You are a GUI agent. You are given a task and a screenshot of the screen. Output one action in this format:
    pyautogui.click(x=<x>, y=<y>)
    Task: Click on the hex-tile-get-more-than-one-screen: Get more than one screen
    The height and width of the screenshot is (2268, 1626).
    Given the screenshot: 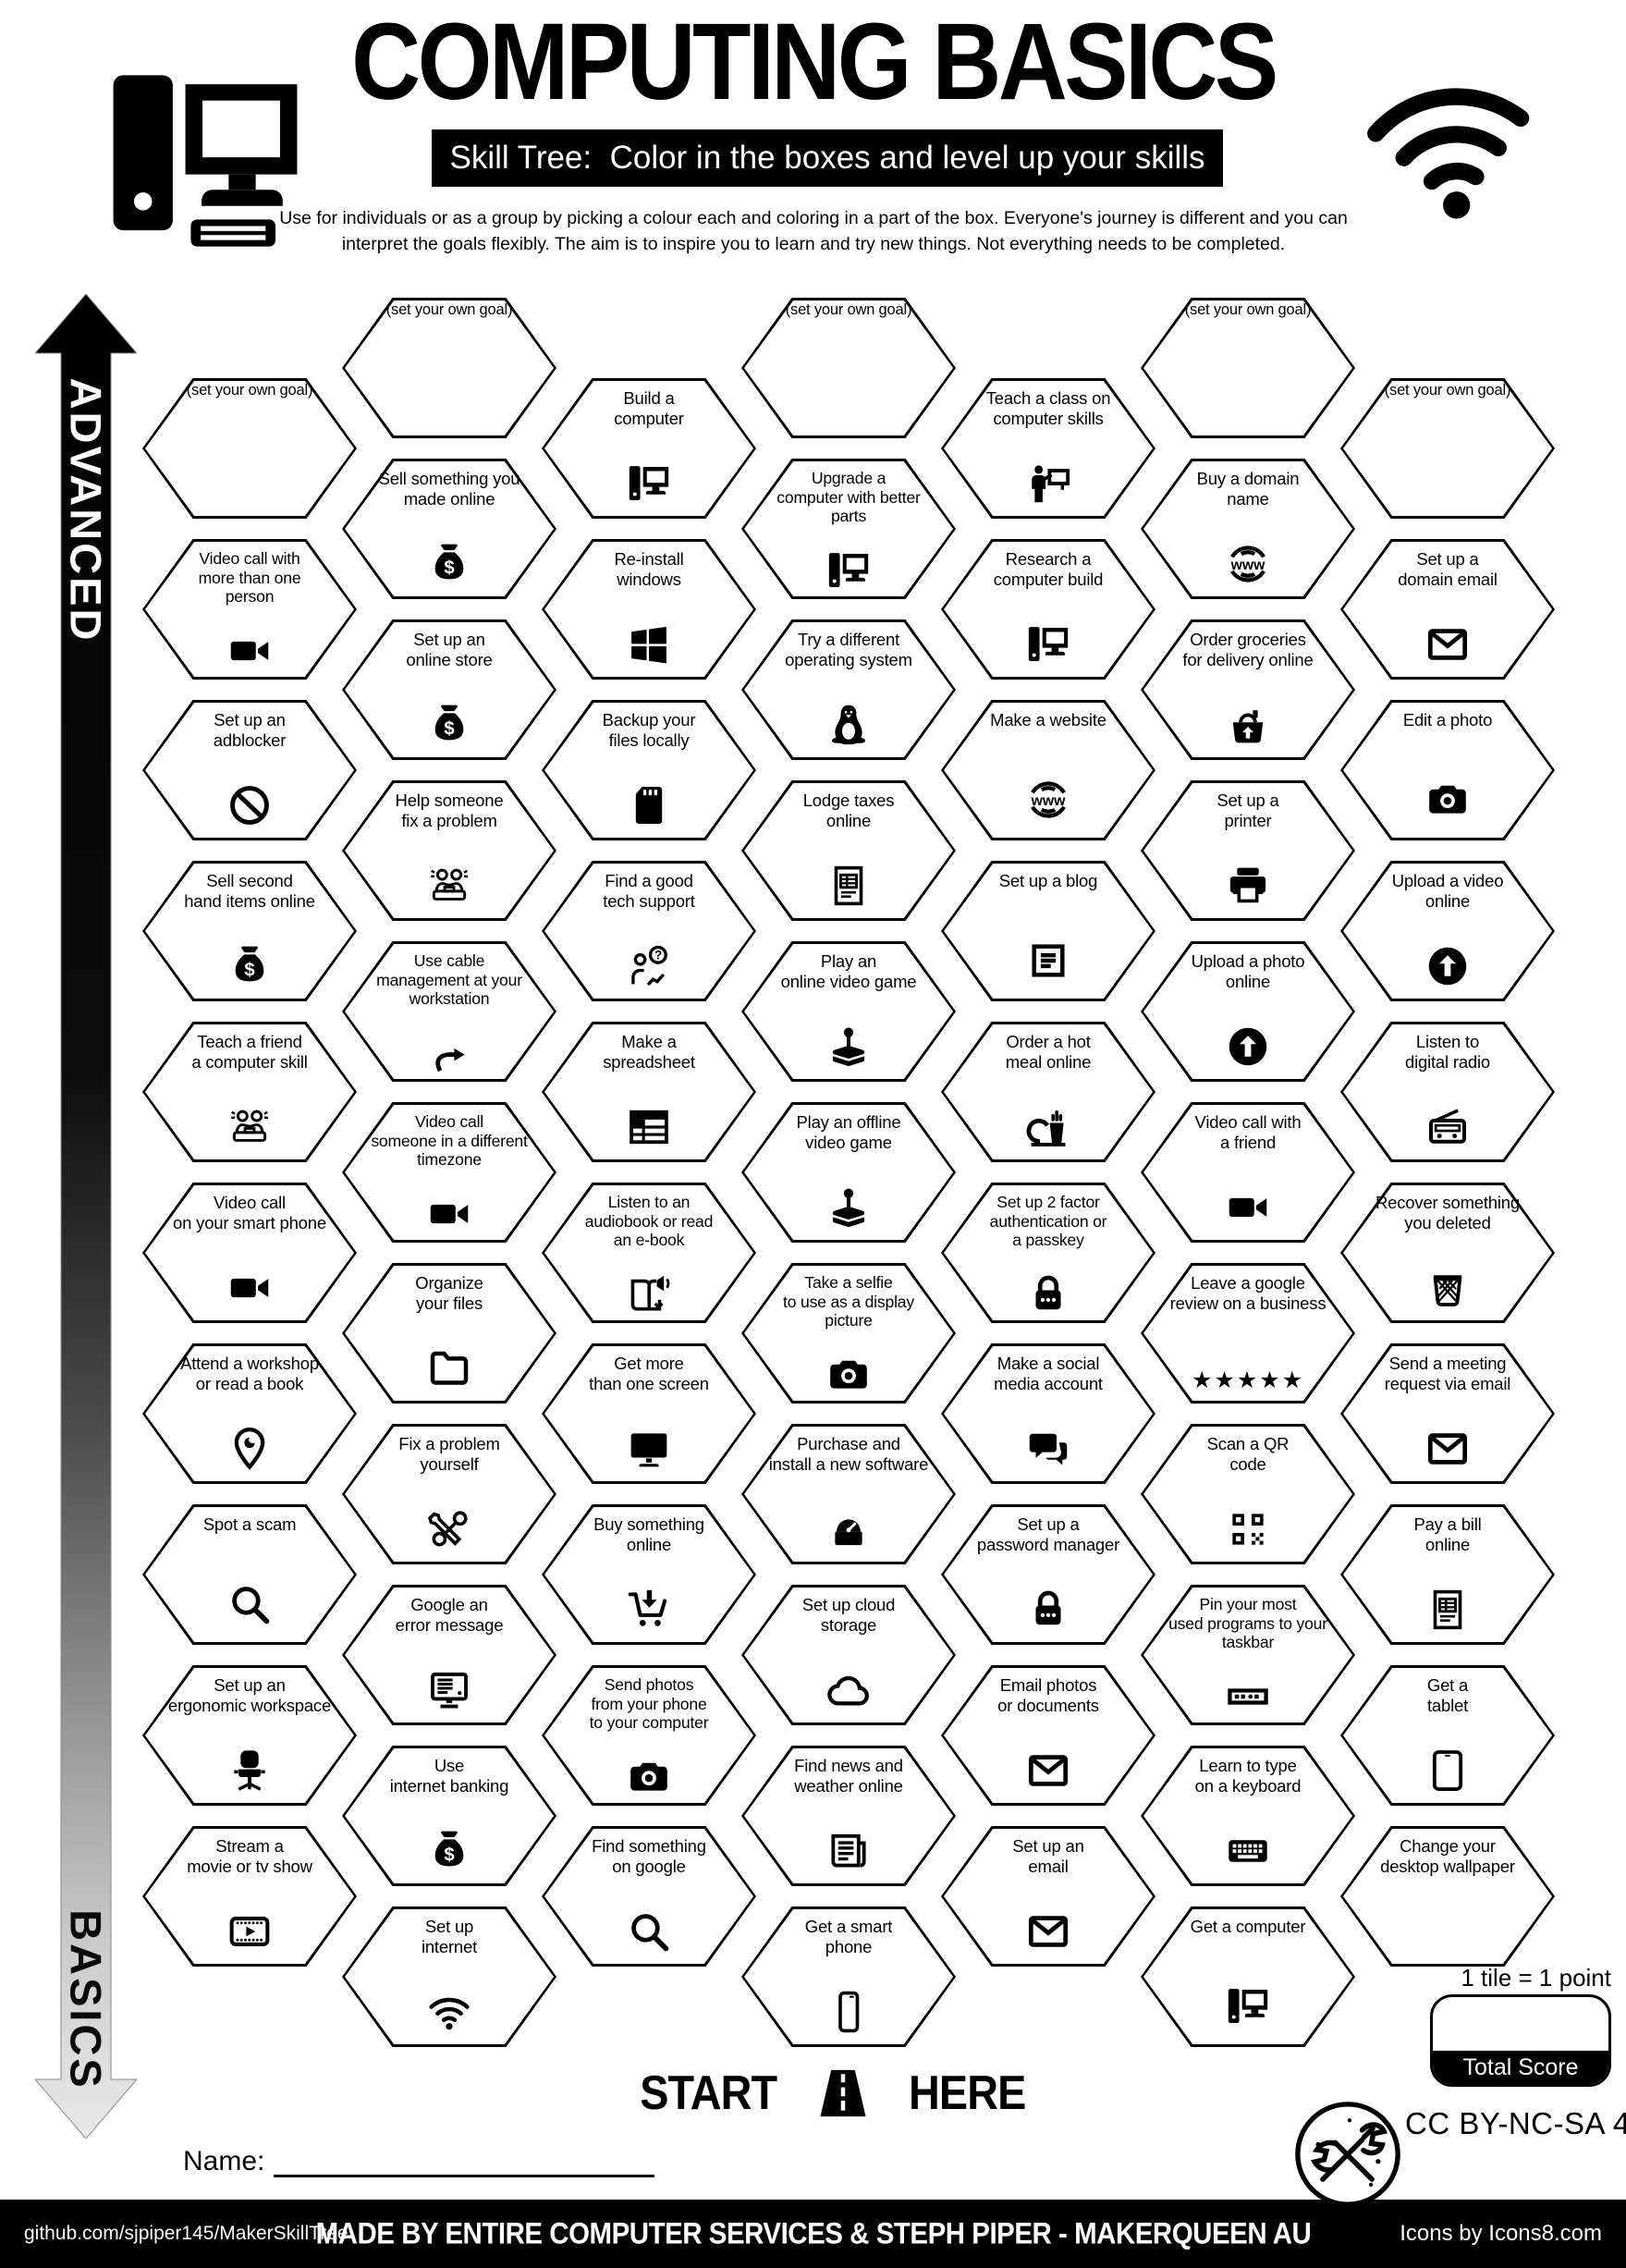 What is the action you would take?
    pyautogui.click(x=649, y=1413)
    